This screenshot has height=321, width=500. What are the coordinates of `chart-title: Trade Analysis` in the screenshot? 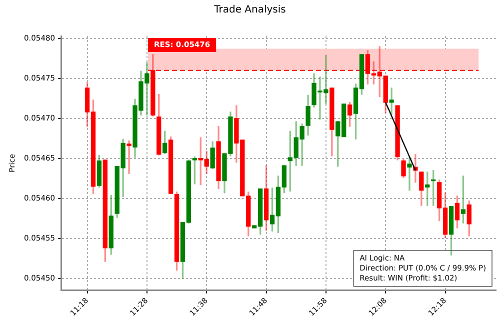 It's located at (249, 10).